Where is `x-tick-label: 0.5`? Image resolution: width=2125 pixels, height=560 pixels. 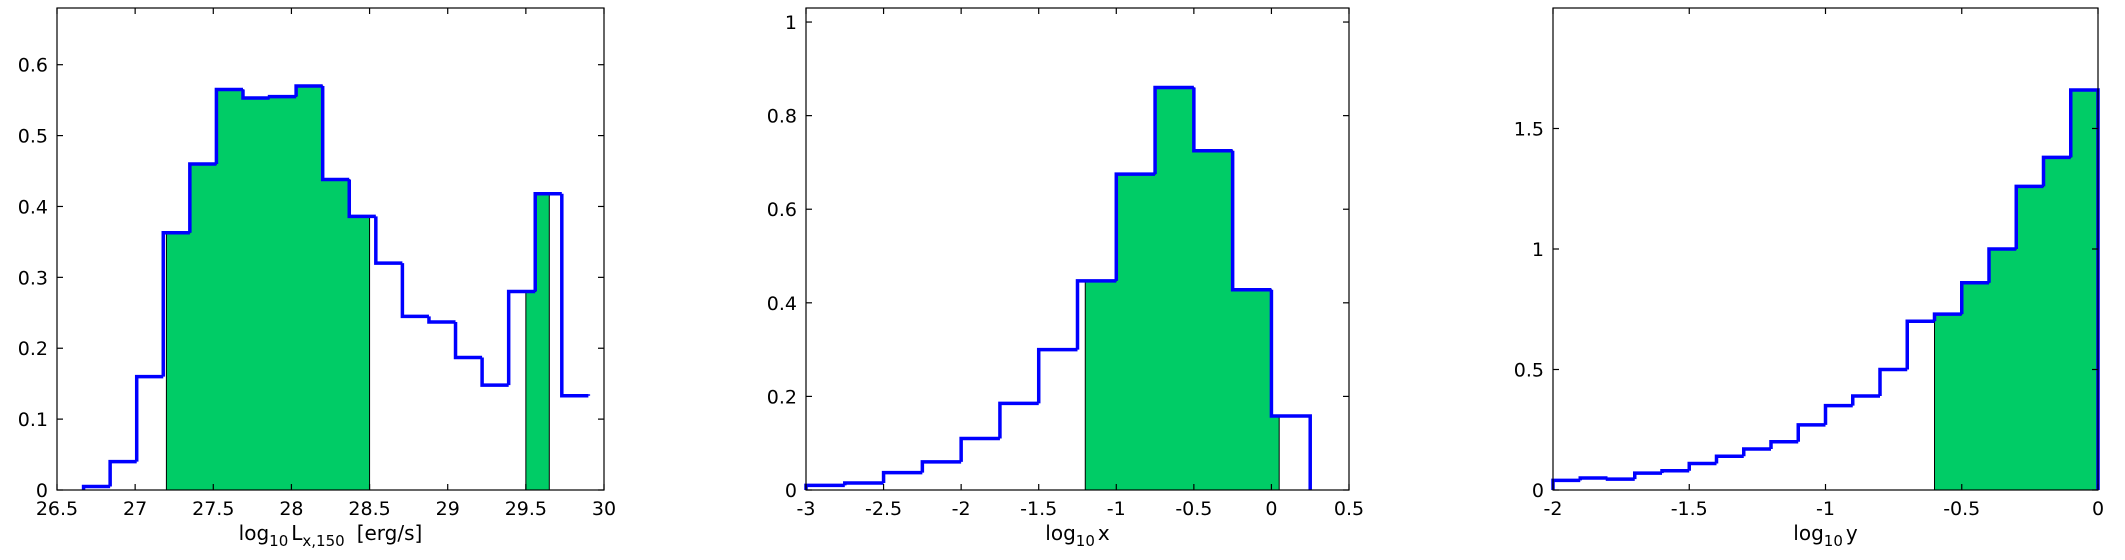 x-tick-label: 0.5 is located at coordinates (1349, 509).